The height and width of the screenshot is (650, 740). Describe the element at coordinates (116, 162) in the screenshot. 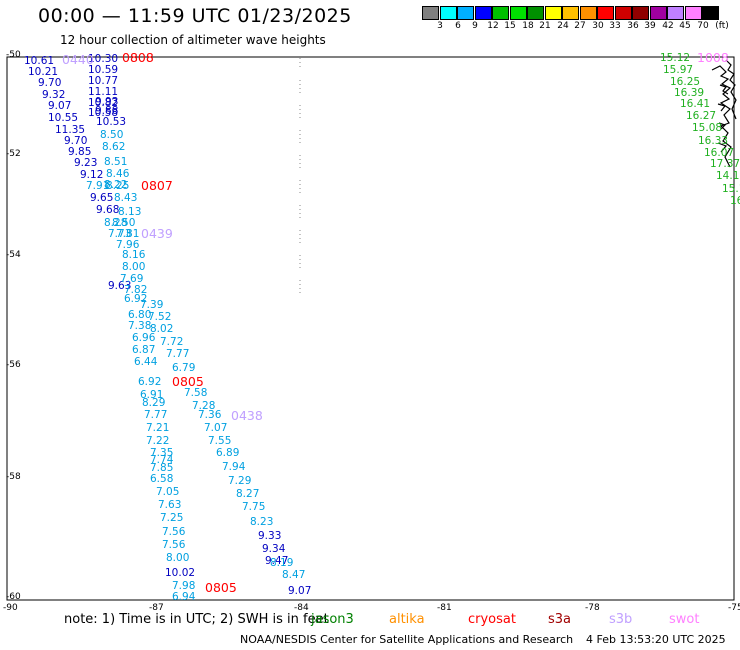

I see `wave-height-value: 8.51` at that location.